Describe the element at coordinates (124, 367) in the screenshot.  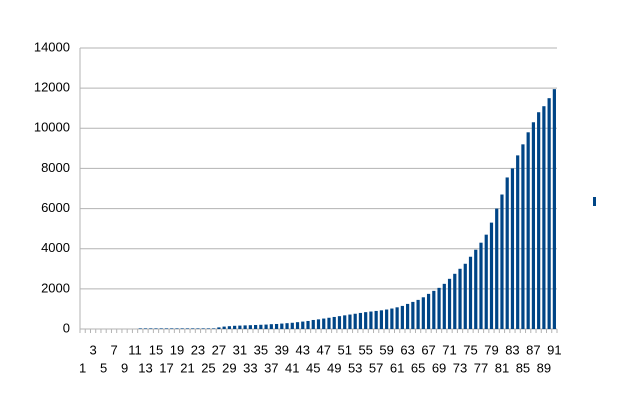
I see `x-tick-label: 9` at that location.